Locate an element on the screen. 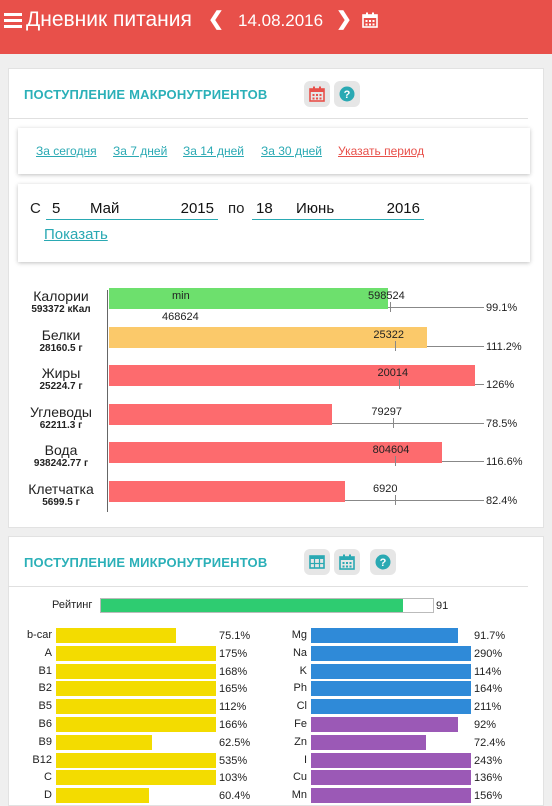  micro-row: A 175% is located at coordinates (276, 653).